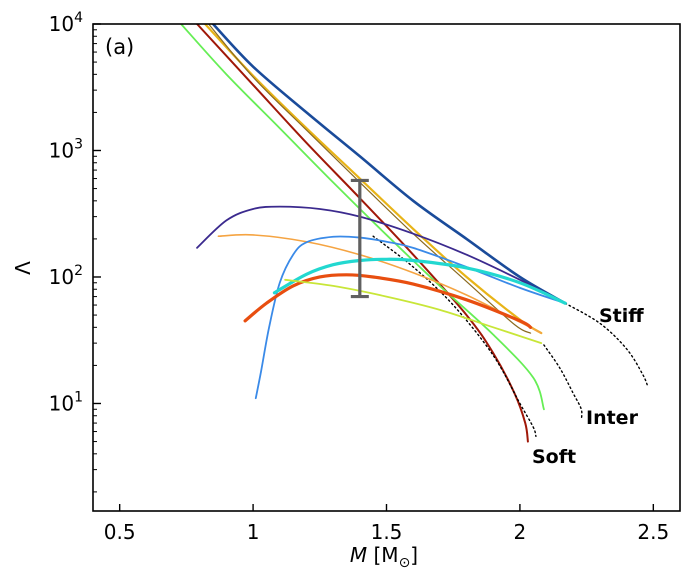  Describe the element at coordinates (387, 532) in the screenshot. I see `x-tick-label: 1.5` at that location.